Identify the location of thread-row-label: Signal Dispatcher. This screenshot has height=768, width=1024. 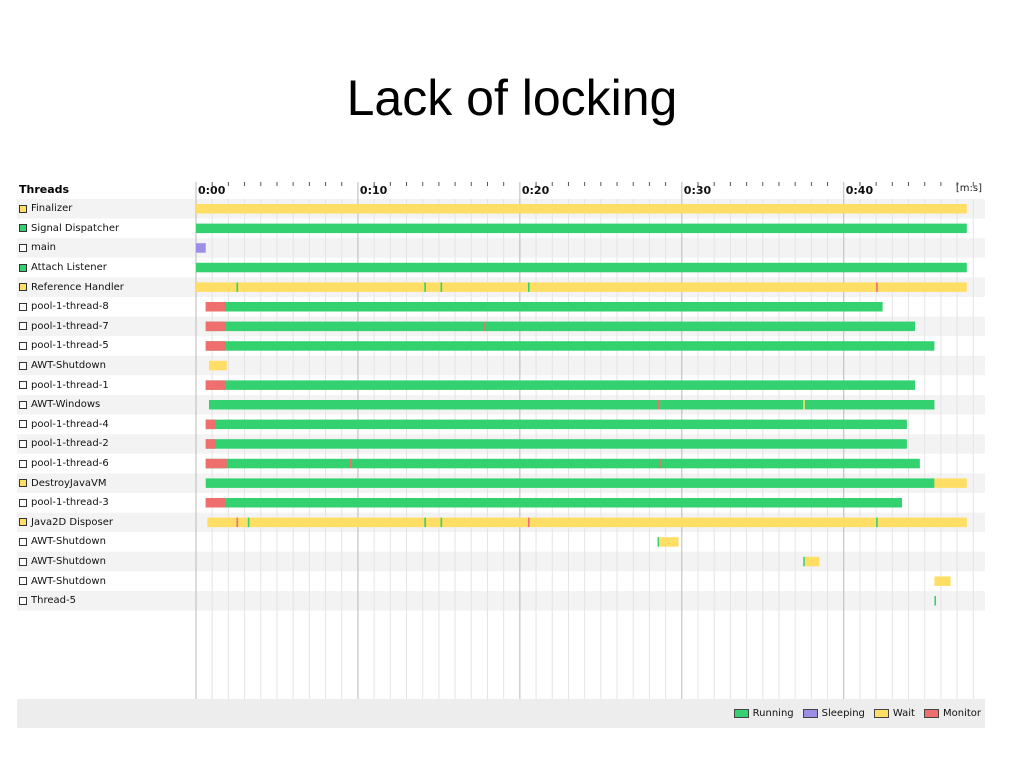
(68, 229).